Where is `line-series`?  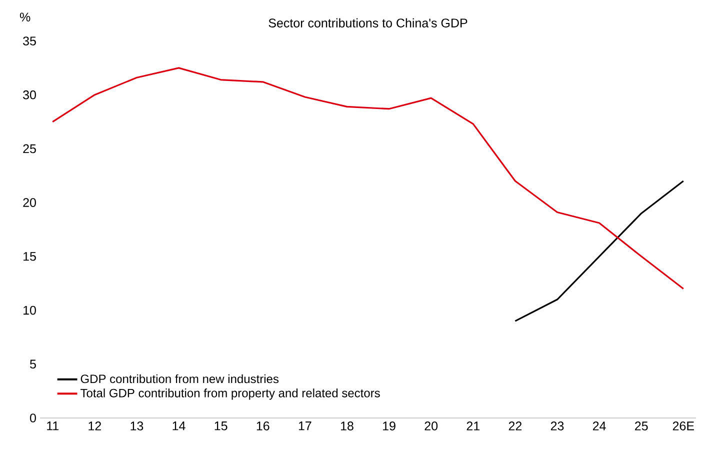 line-series is located at coordinates (599, 251).